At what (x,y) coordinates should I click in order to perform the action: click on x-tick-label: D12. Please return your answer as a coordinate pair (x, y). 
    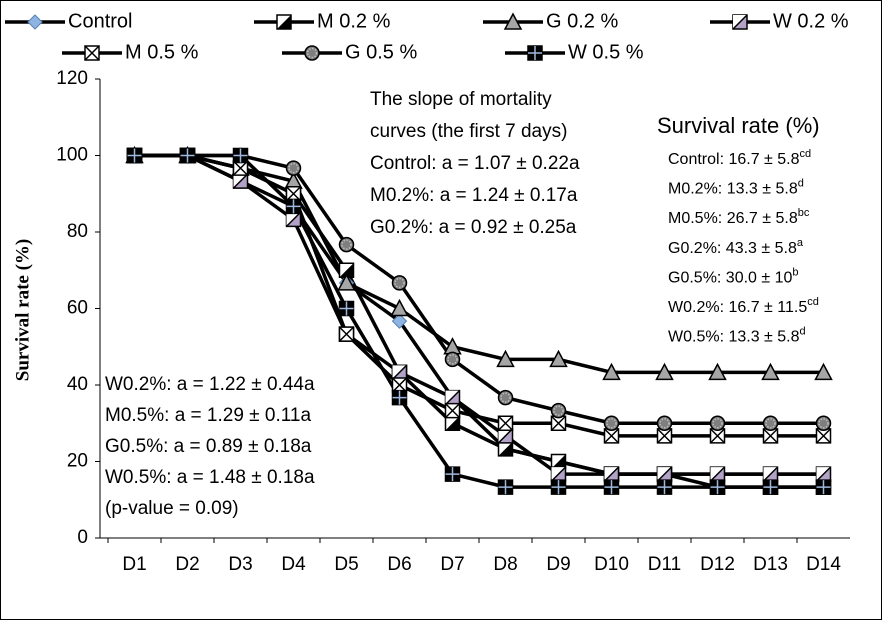
    Looking at the image, I should click on (717, 564).